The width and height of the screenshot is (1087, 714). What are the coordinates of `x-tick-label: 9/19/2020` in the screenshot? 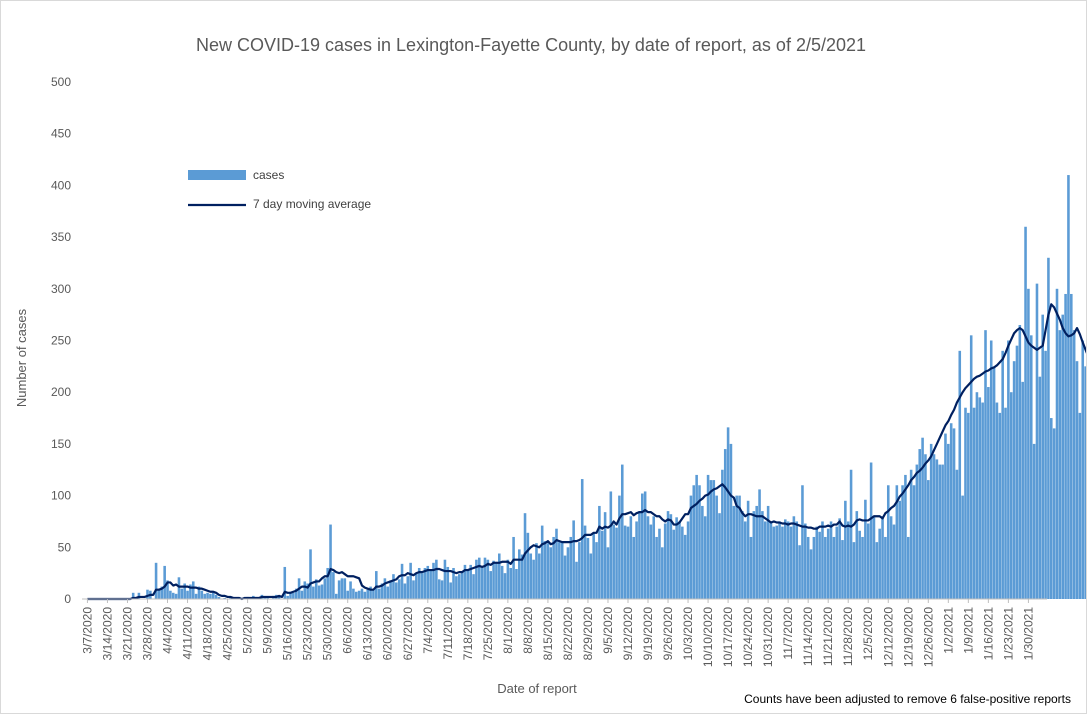 It's located at (648, 634).